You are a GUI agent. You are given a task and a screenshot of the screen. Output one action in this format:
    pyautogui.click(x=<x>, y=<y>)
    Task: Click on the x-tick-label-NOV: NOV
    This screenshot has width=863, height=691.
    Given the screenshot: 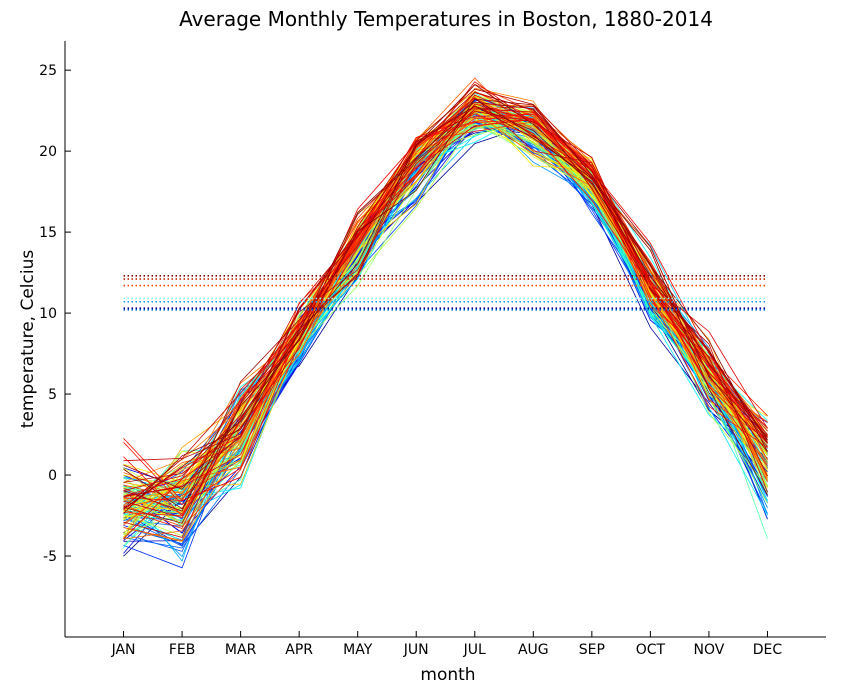 What is the action you would take?
    pyautogui.click(x=709, y=650)
    